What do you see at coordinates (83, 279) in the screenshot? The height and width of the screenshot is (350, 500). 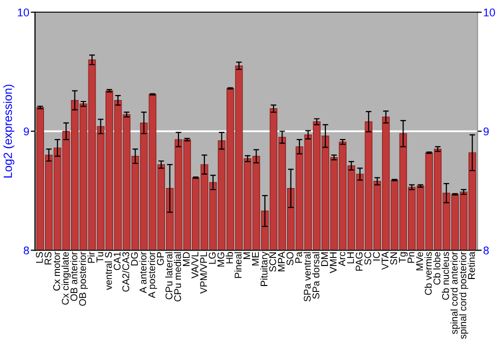 I see `x-tick-label: OB posterior` at bounding box center [83, 279].